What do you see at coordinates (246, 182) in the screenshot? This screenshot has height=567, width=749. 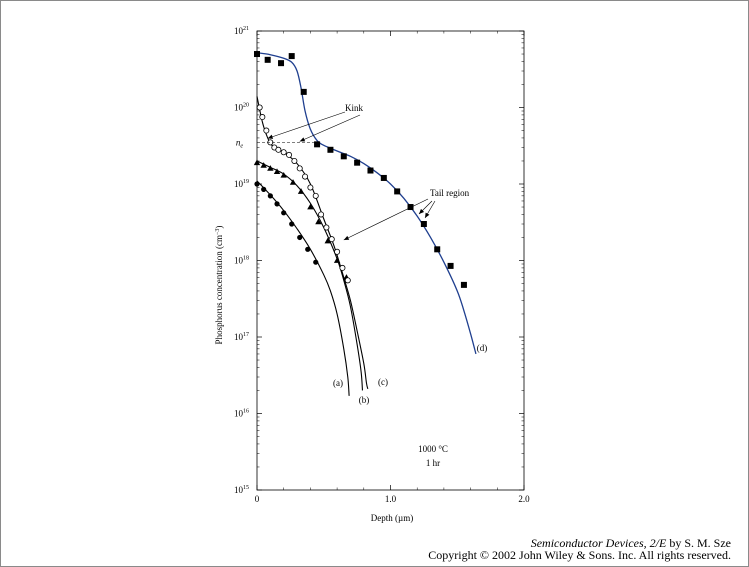 I see `y-tick-exponent: 19` at bounding box center [246, 182].